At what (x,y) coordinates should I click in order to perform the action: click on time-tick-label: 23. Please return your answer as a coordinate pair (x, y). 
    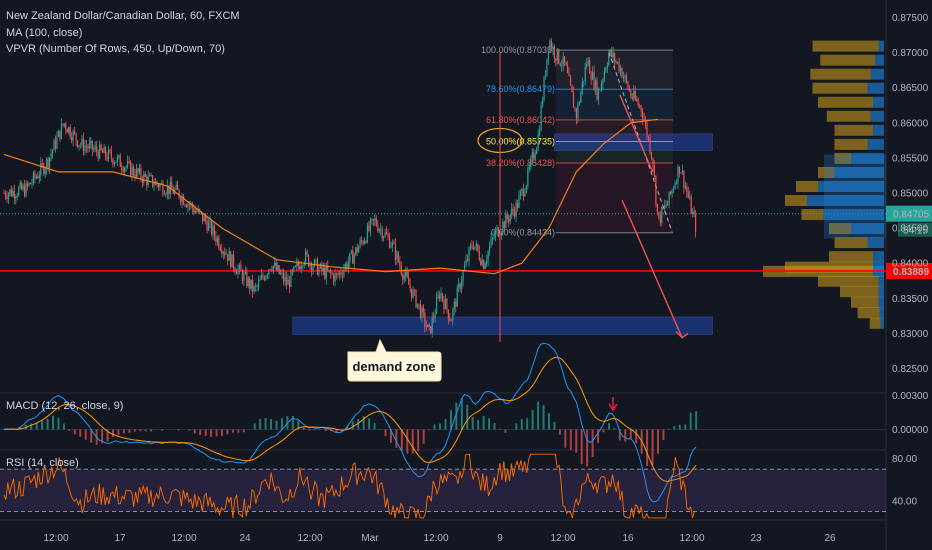
    Looking at the image, I should click on (756, 538).